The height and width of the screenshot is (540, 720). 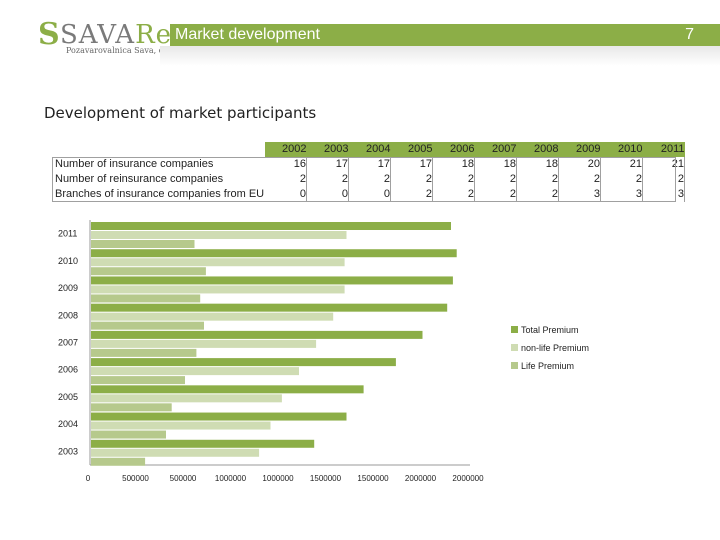 I want to click on table-cell: 20, so click(x=579, y=164).